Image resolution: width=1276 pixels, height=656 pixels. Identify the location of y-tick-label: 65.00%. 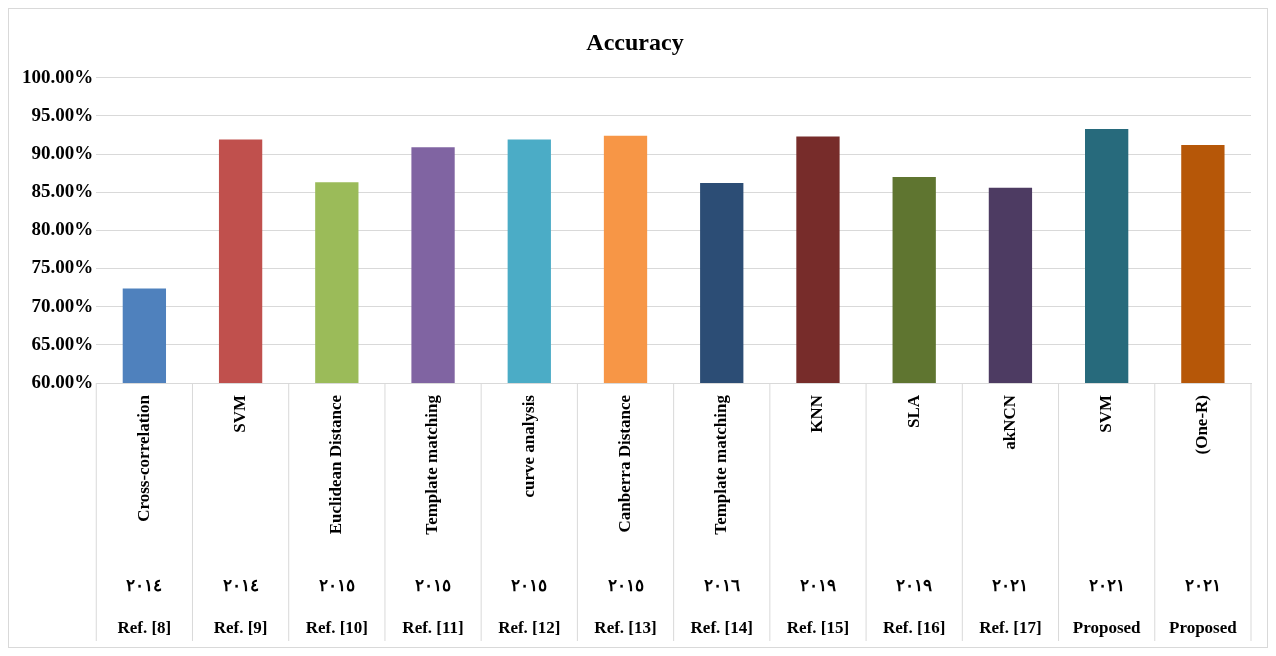
(62, 343).